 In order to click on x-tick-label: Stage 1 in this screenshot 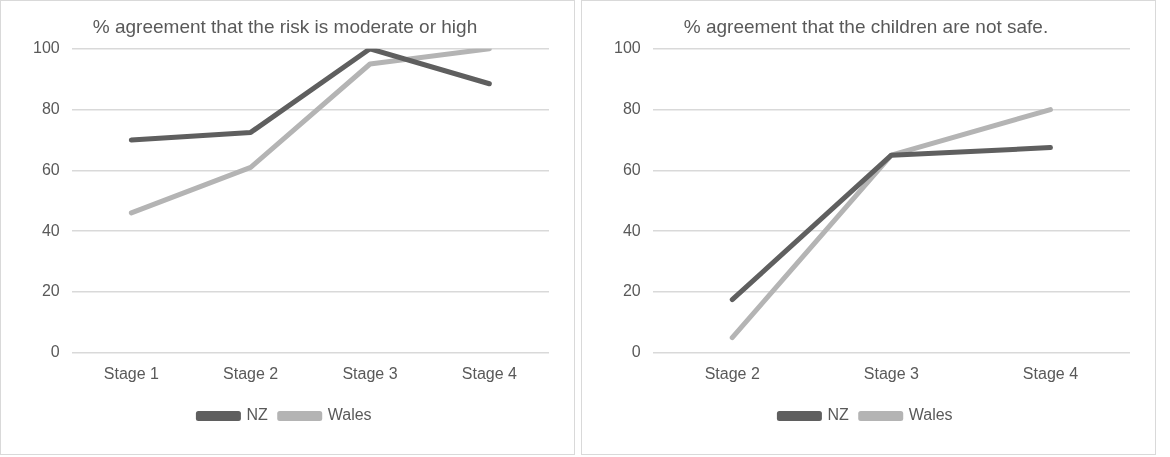, I will do `click(131, 373)`.